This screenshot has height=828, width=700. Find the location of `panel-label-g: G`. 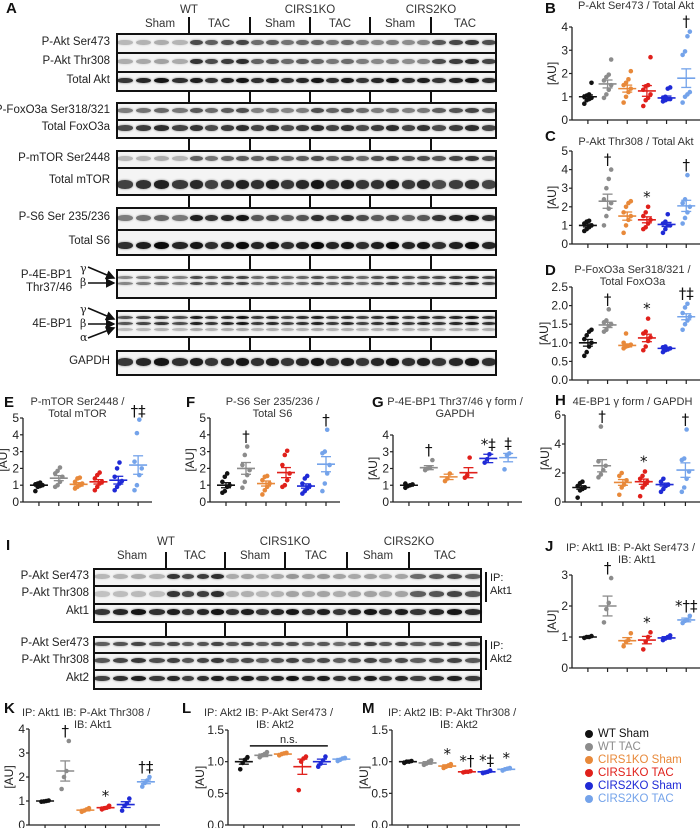

panel-label-g: G is located at coordinates (378, 402).